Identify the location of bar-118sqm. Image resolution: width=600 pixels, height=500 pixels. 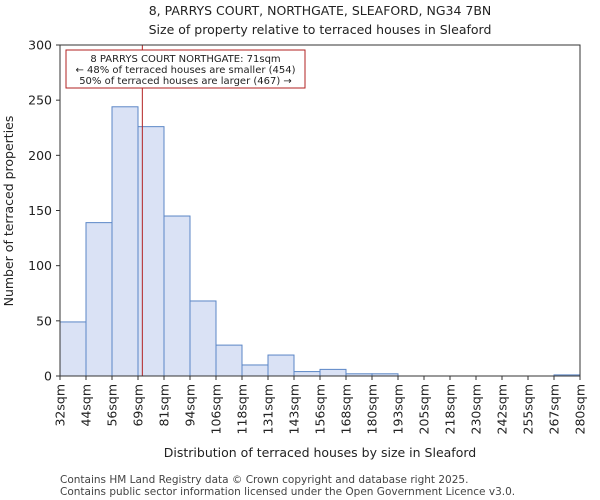
(255, 370).